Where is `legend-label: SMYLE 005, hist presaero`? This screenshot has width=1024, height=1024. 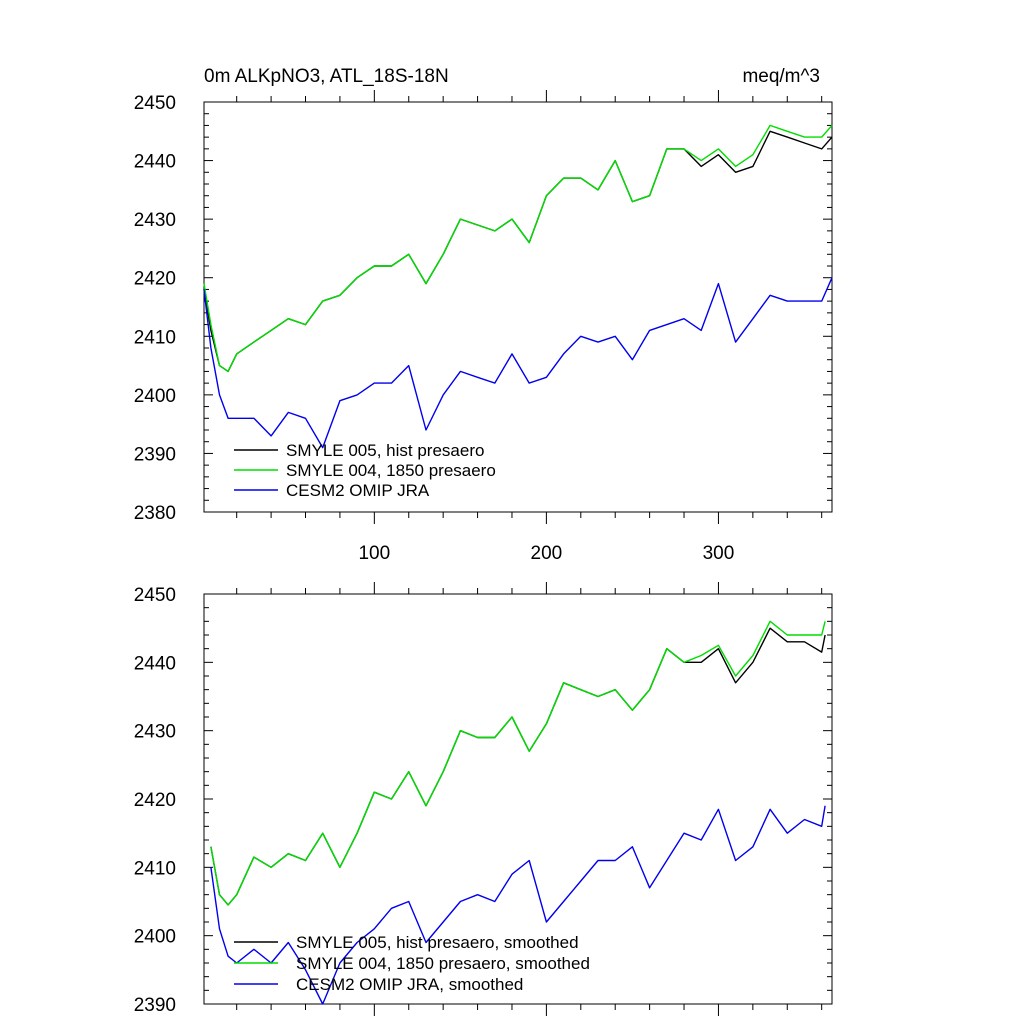
legend-label: SMYLE 005, hist presaero is located at coordinates (385, 450).